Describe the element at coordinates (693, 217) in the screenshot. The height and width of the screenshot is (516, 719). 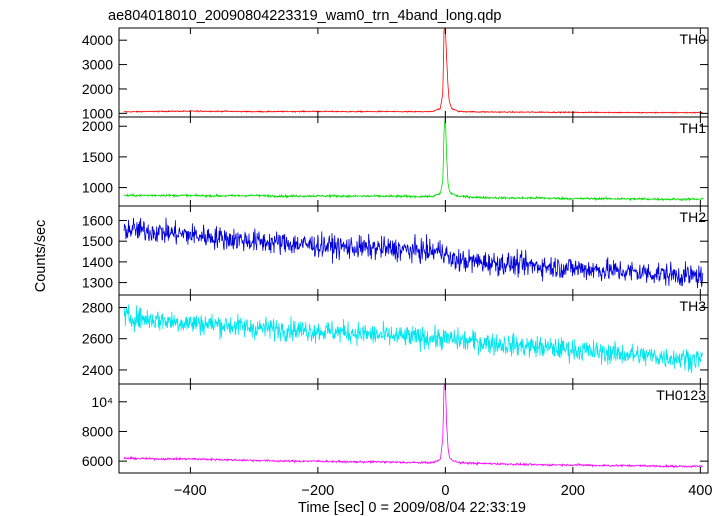
I see `panel-label: TH2` at that location.